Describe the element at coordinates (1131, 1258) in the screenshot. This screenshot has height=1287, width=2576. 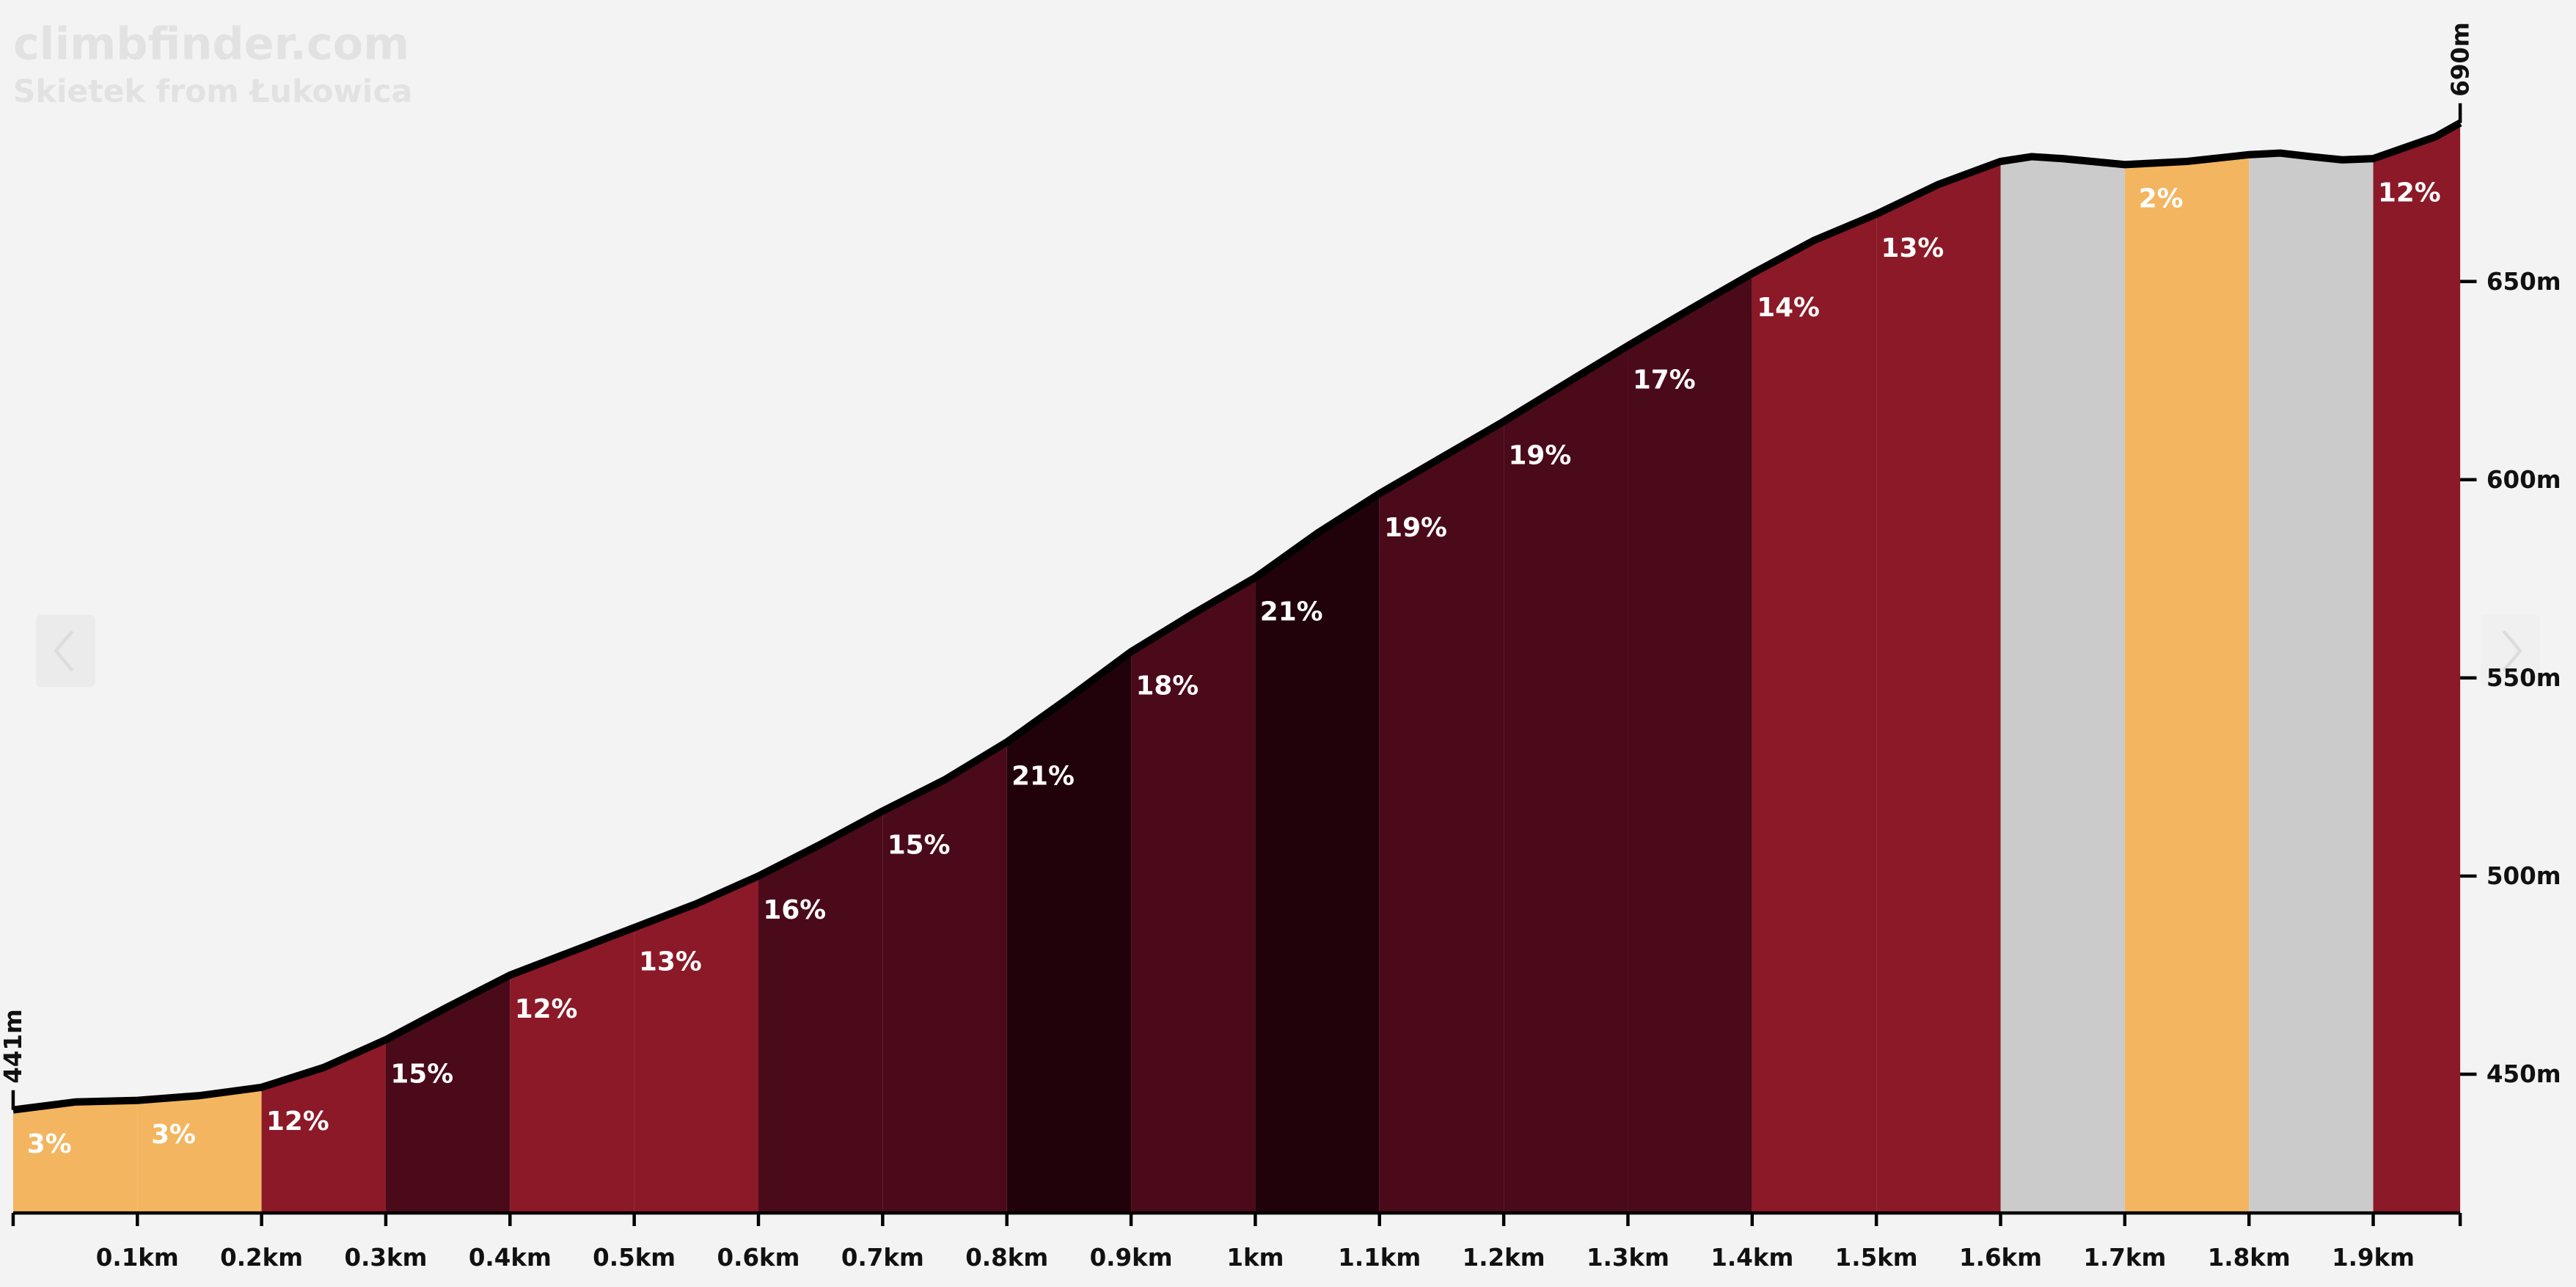
I see `x-tick-label: 0.9km` at that location.